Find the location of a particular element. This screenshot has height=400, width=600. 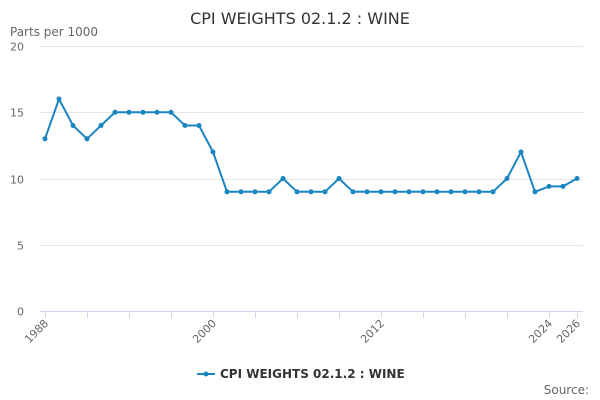

chart-title: CPI WEIGHTS 02.1.2 : WINE is located at coordinates (300, 18).